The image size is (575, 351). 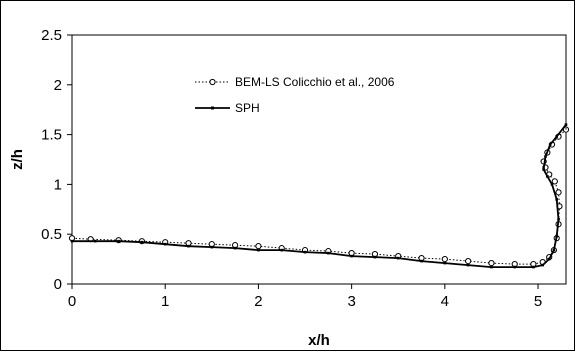 What do you see at coordinates (538, 301) in the screenshot?
I see `x-tick-label: 5` at bounding box center [538, 301].